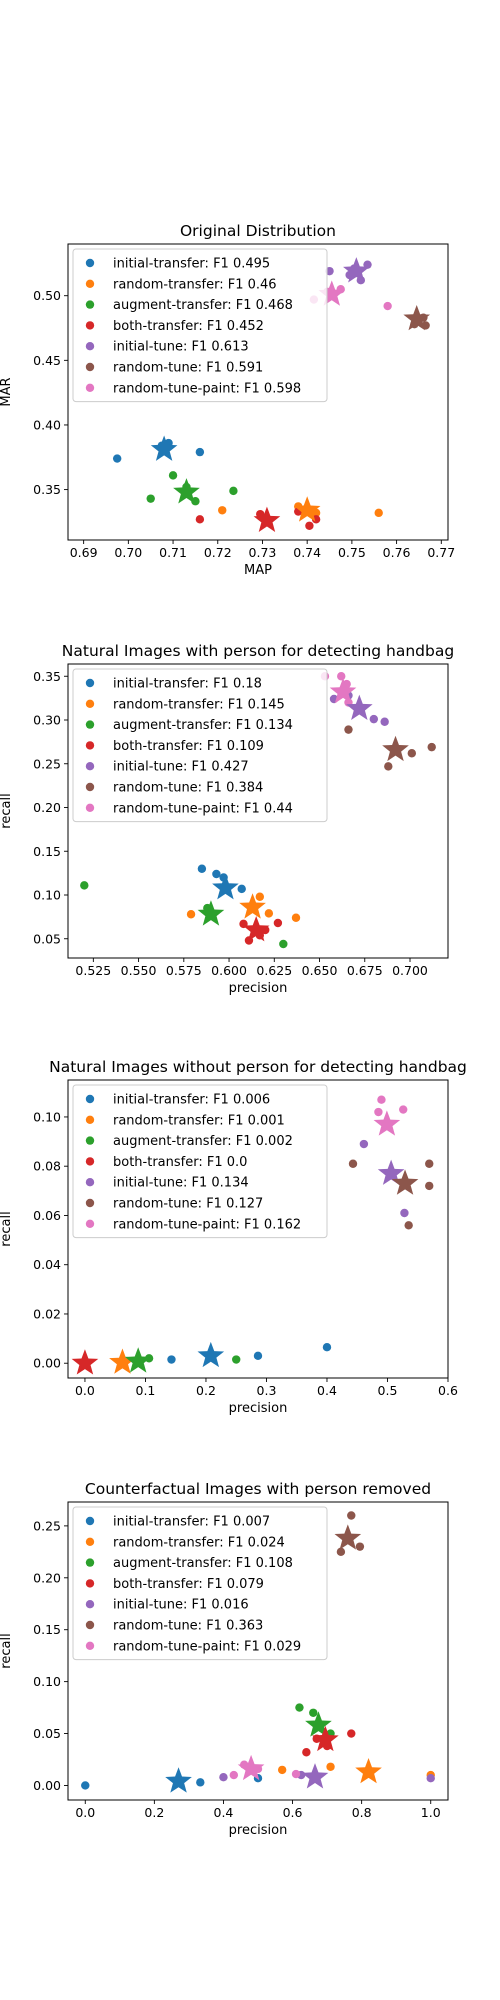 Image resolution: width=500 pixels, height=2000 pixels. What do you see at coordinates (139, 970) in the screenshot?
I see `x-tick-label: 0.550` at bounding box center [139, 970].